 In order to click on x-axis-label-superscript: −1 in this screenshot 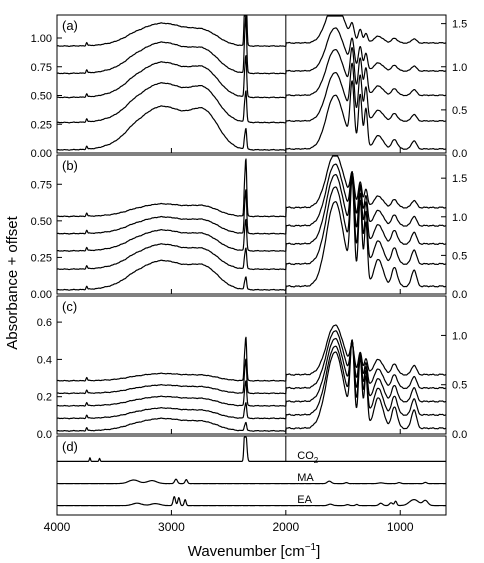, I will do `click(311, 547)`.